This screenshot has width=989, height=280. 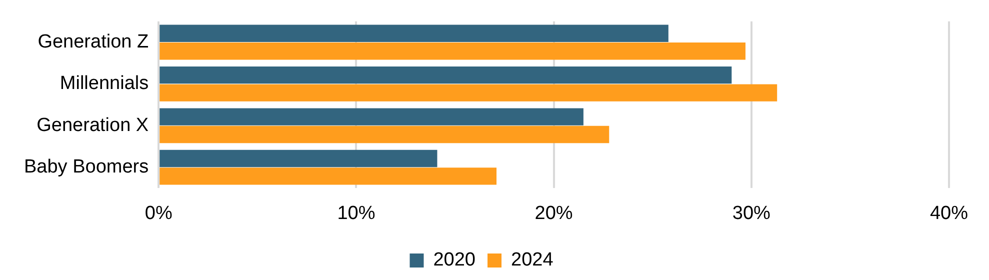 What do you see at coordinates (104, 83) in the screenshot?
I see `y-tick-label: Millennials` at bounding box center [104, 83].